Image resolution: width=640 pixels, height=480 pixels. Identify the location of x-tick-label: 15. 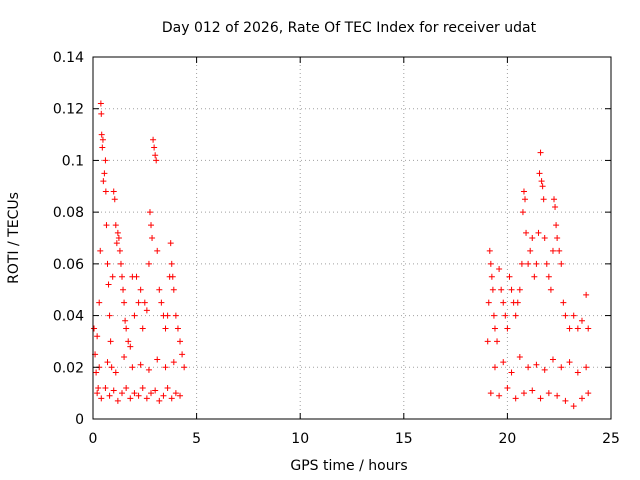
(404, 439).